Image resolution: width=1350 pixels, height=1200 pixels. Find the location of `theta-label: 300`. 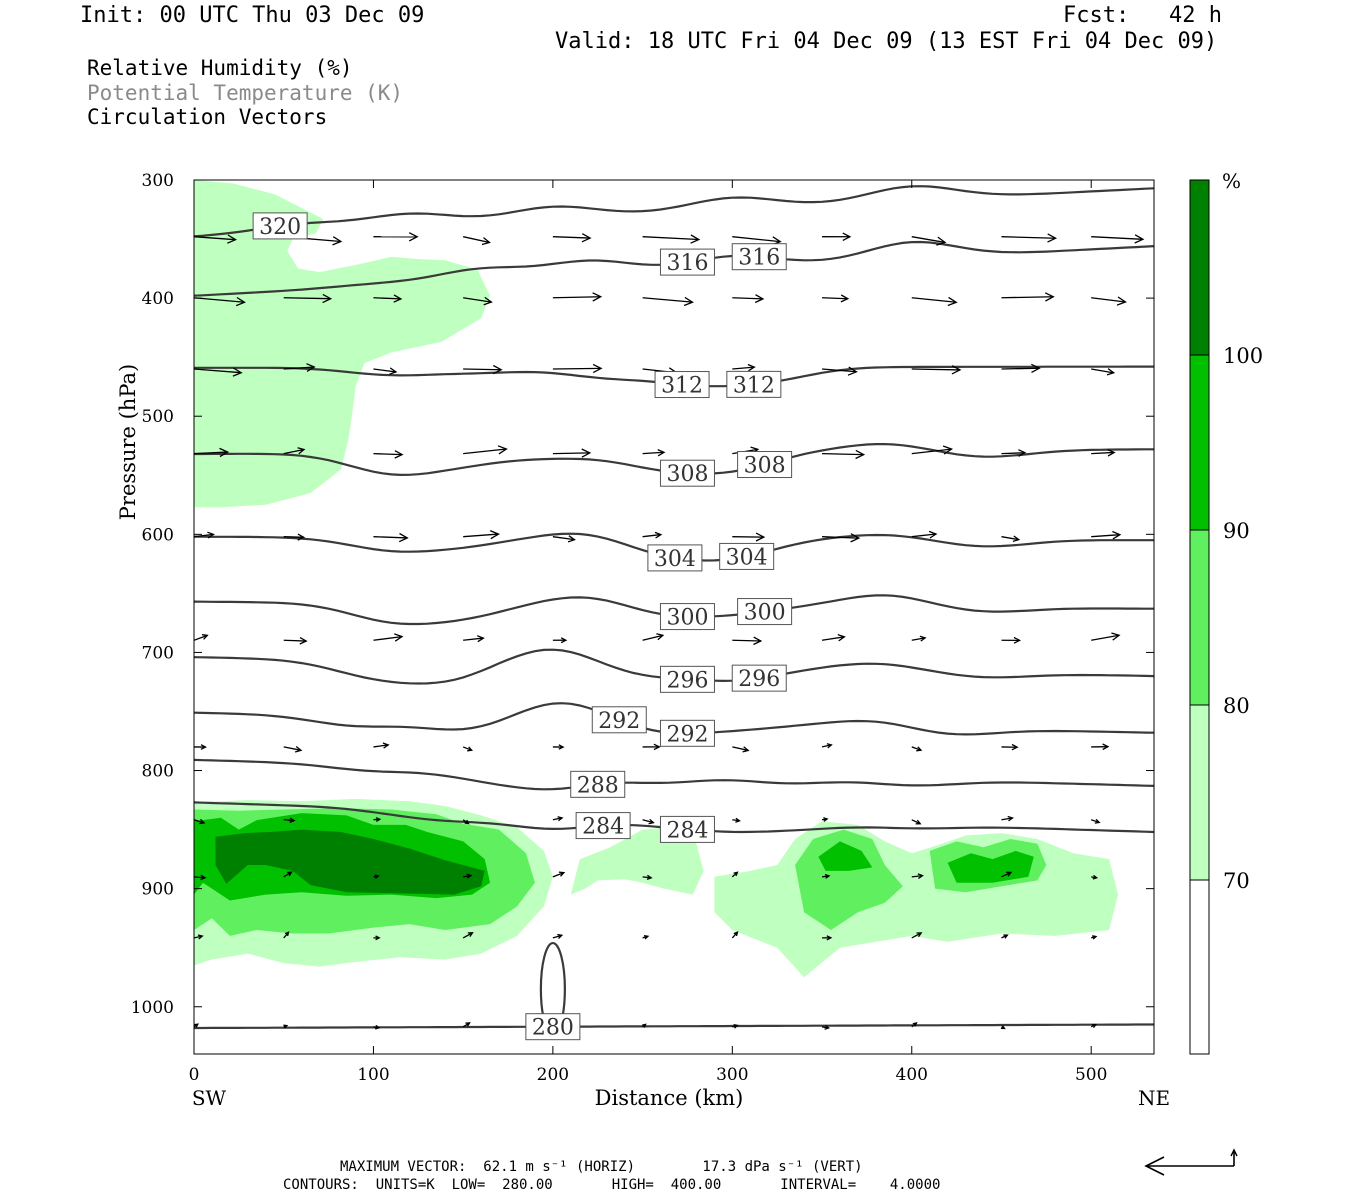

theta-label: 300 is located at coordinates (765, 613).